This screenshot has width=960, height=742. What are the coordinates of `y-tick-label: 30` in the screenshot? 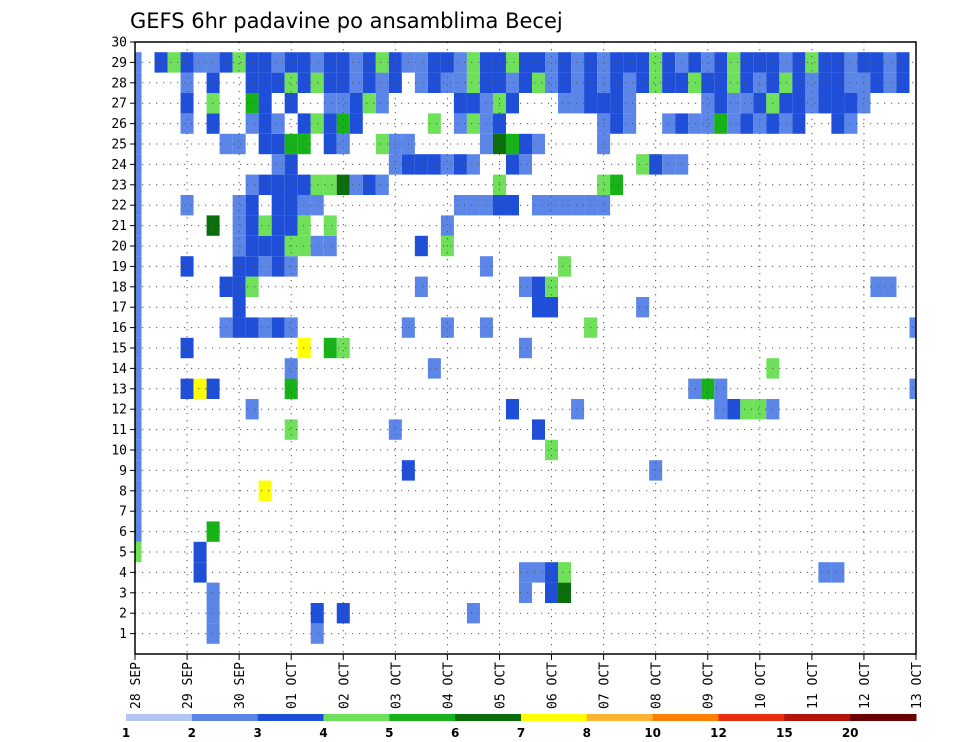 It's located at (119, 43).